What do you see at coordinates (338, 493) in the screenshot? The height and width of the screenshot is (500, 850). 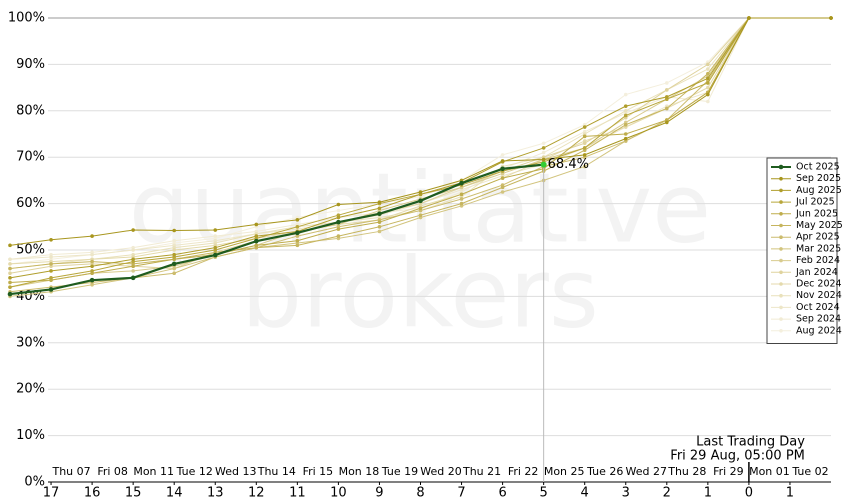 I see `x-tick-label: 10` at bounding box center [338, 493].